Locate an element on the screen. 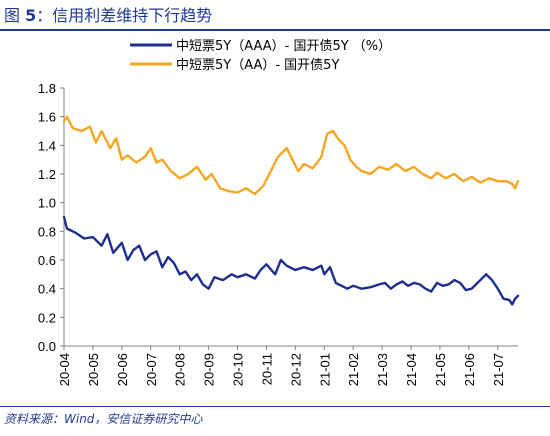 This screenshot has height=436, width=550. x-tick-label: 20-10 is located at coordinates (238, 369).